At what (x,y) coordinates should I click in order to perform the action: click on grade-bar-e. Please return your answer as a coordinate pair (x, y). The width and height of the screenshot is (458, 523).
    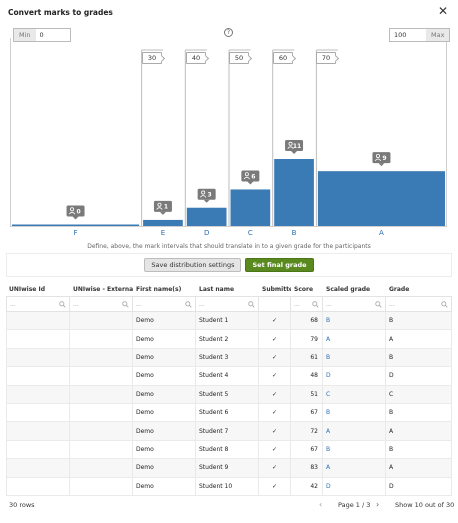
    Looking at the image, I should click on (163, 222).